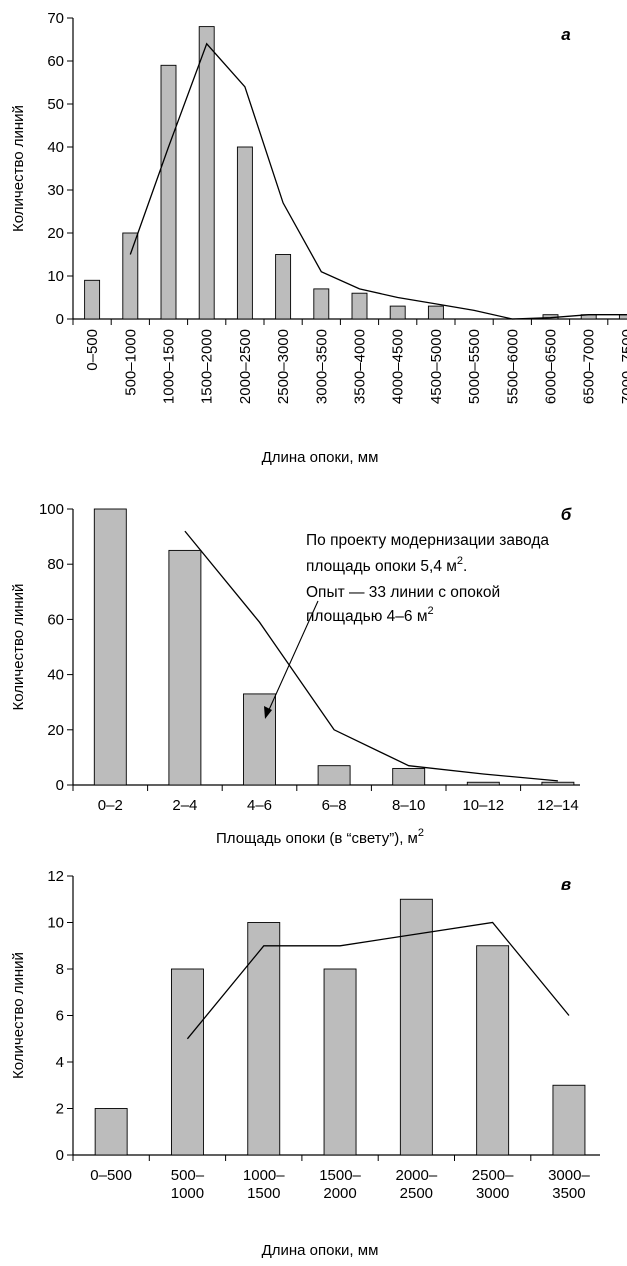  I want to click on x-tick-label: 2000, so click(339, 1193).